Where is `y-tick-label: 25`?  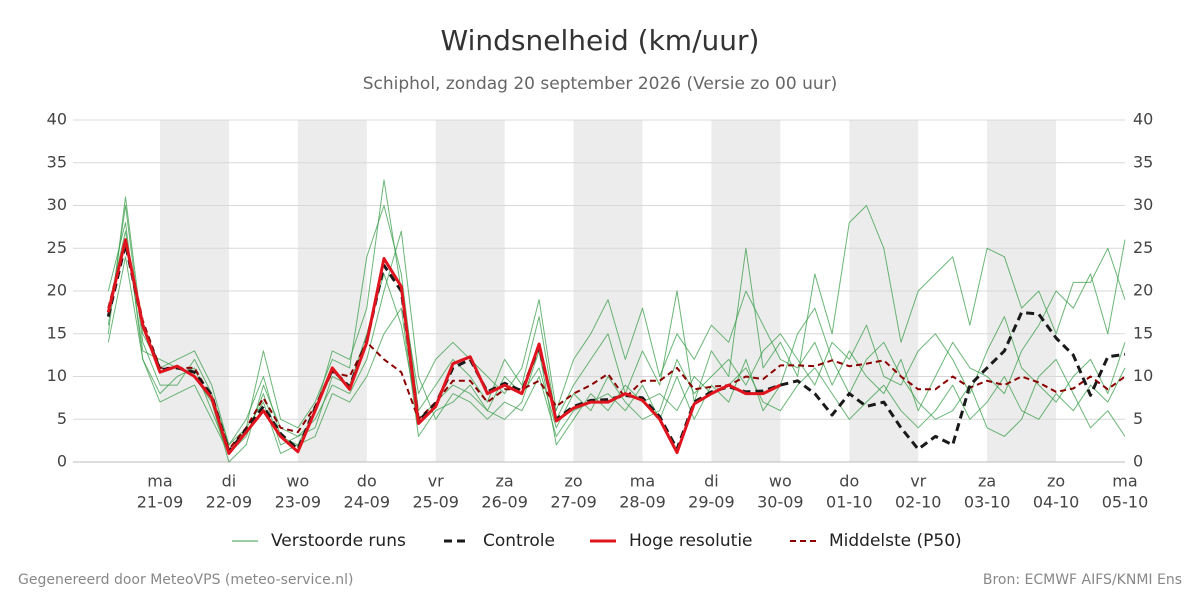
y-tick-label: 25 is located at coordinates (57, 247).